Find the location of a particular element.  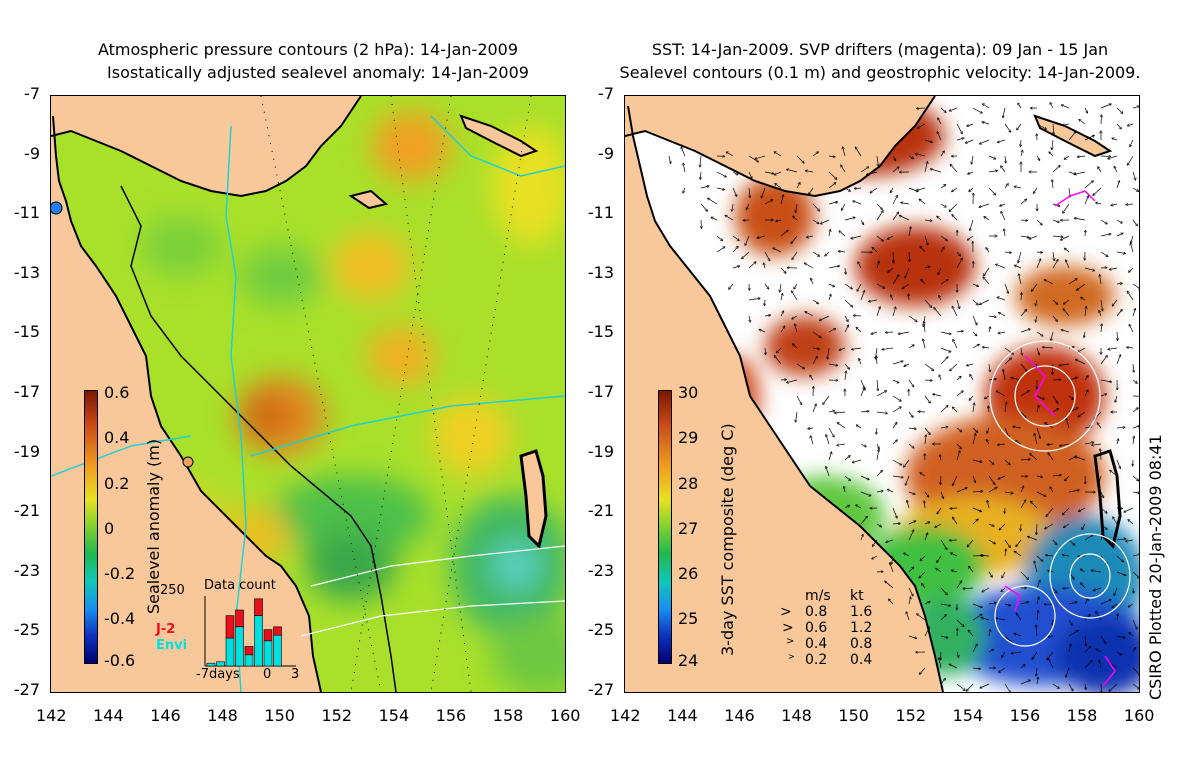

sst-colorbar-label: 3-day SST composite (deg C) is located at coordinates (727, 539).